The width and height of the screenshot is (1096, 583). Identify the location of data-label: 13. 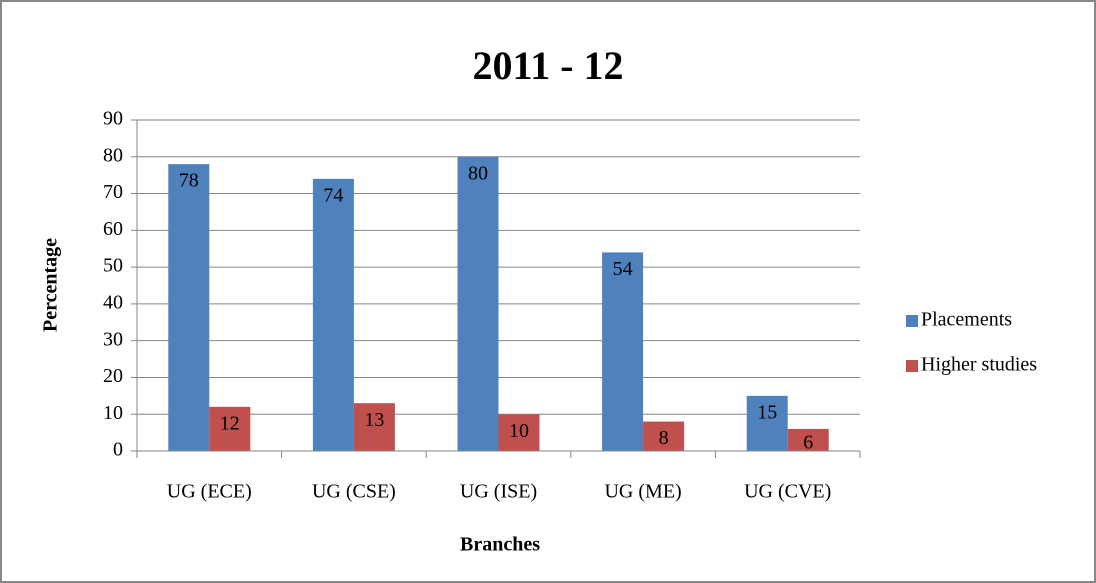
(374, 420).